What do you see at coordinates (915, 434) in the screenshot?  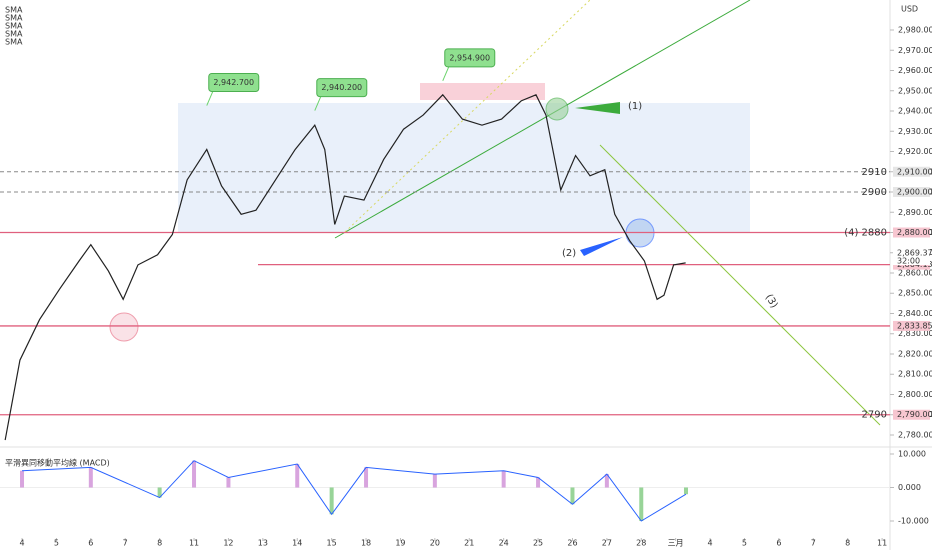 I see `y-tick-label: 2,780.000` at bounding box center [915, 434].